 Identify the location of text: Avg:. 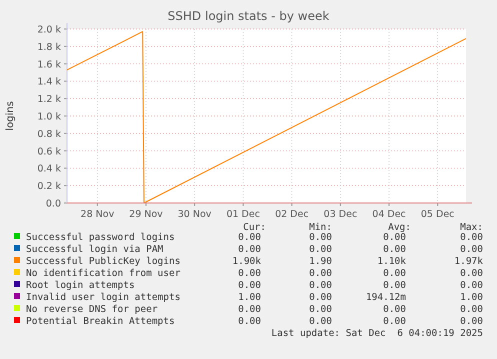
(399, 227).